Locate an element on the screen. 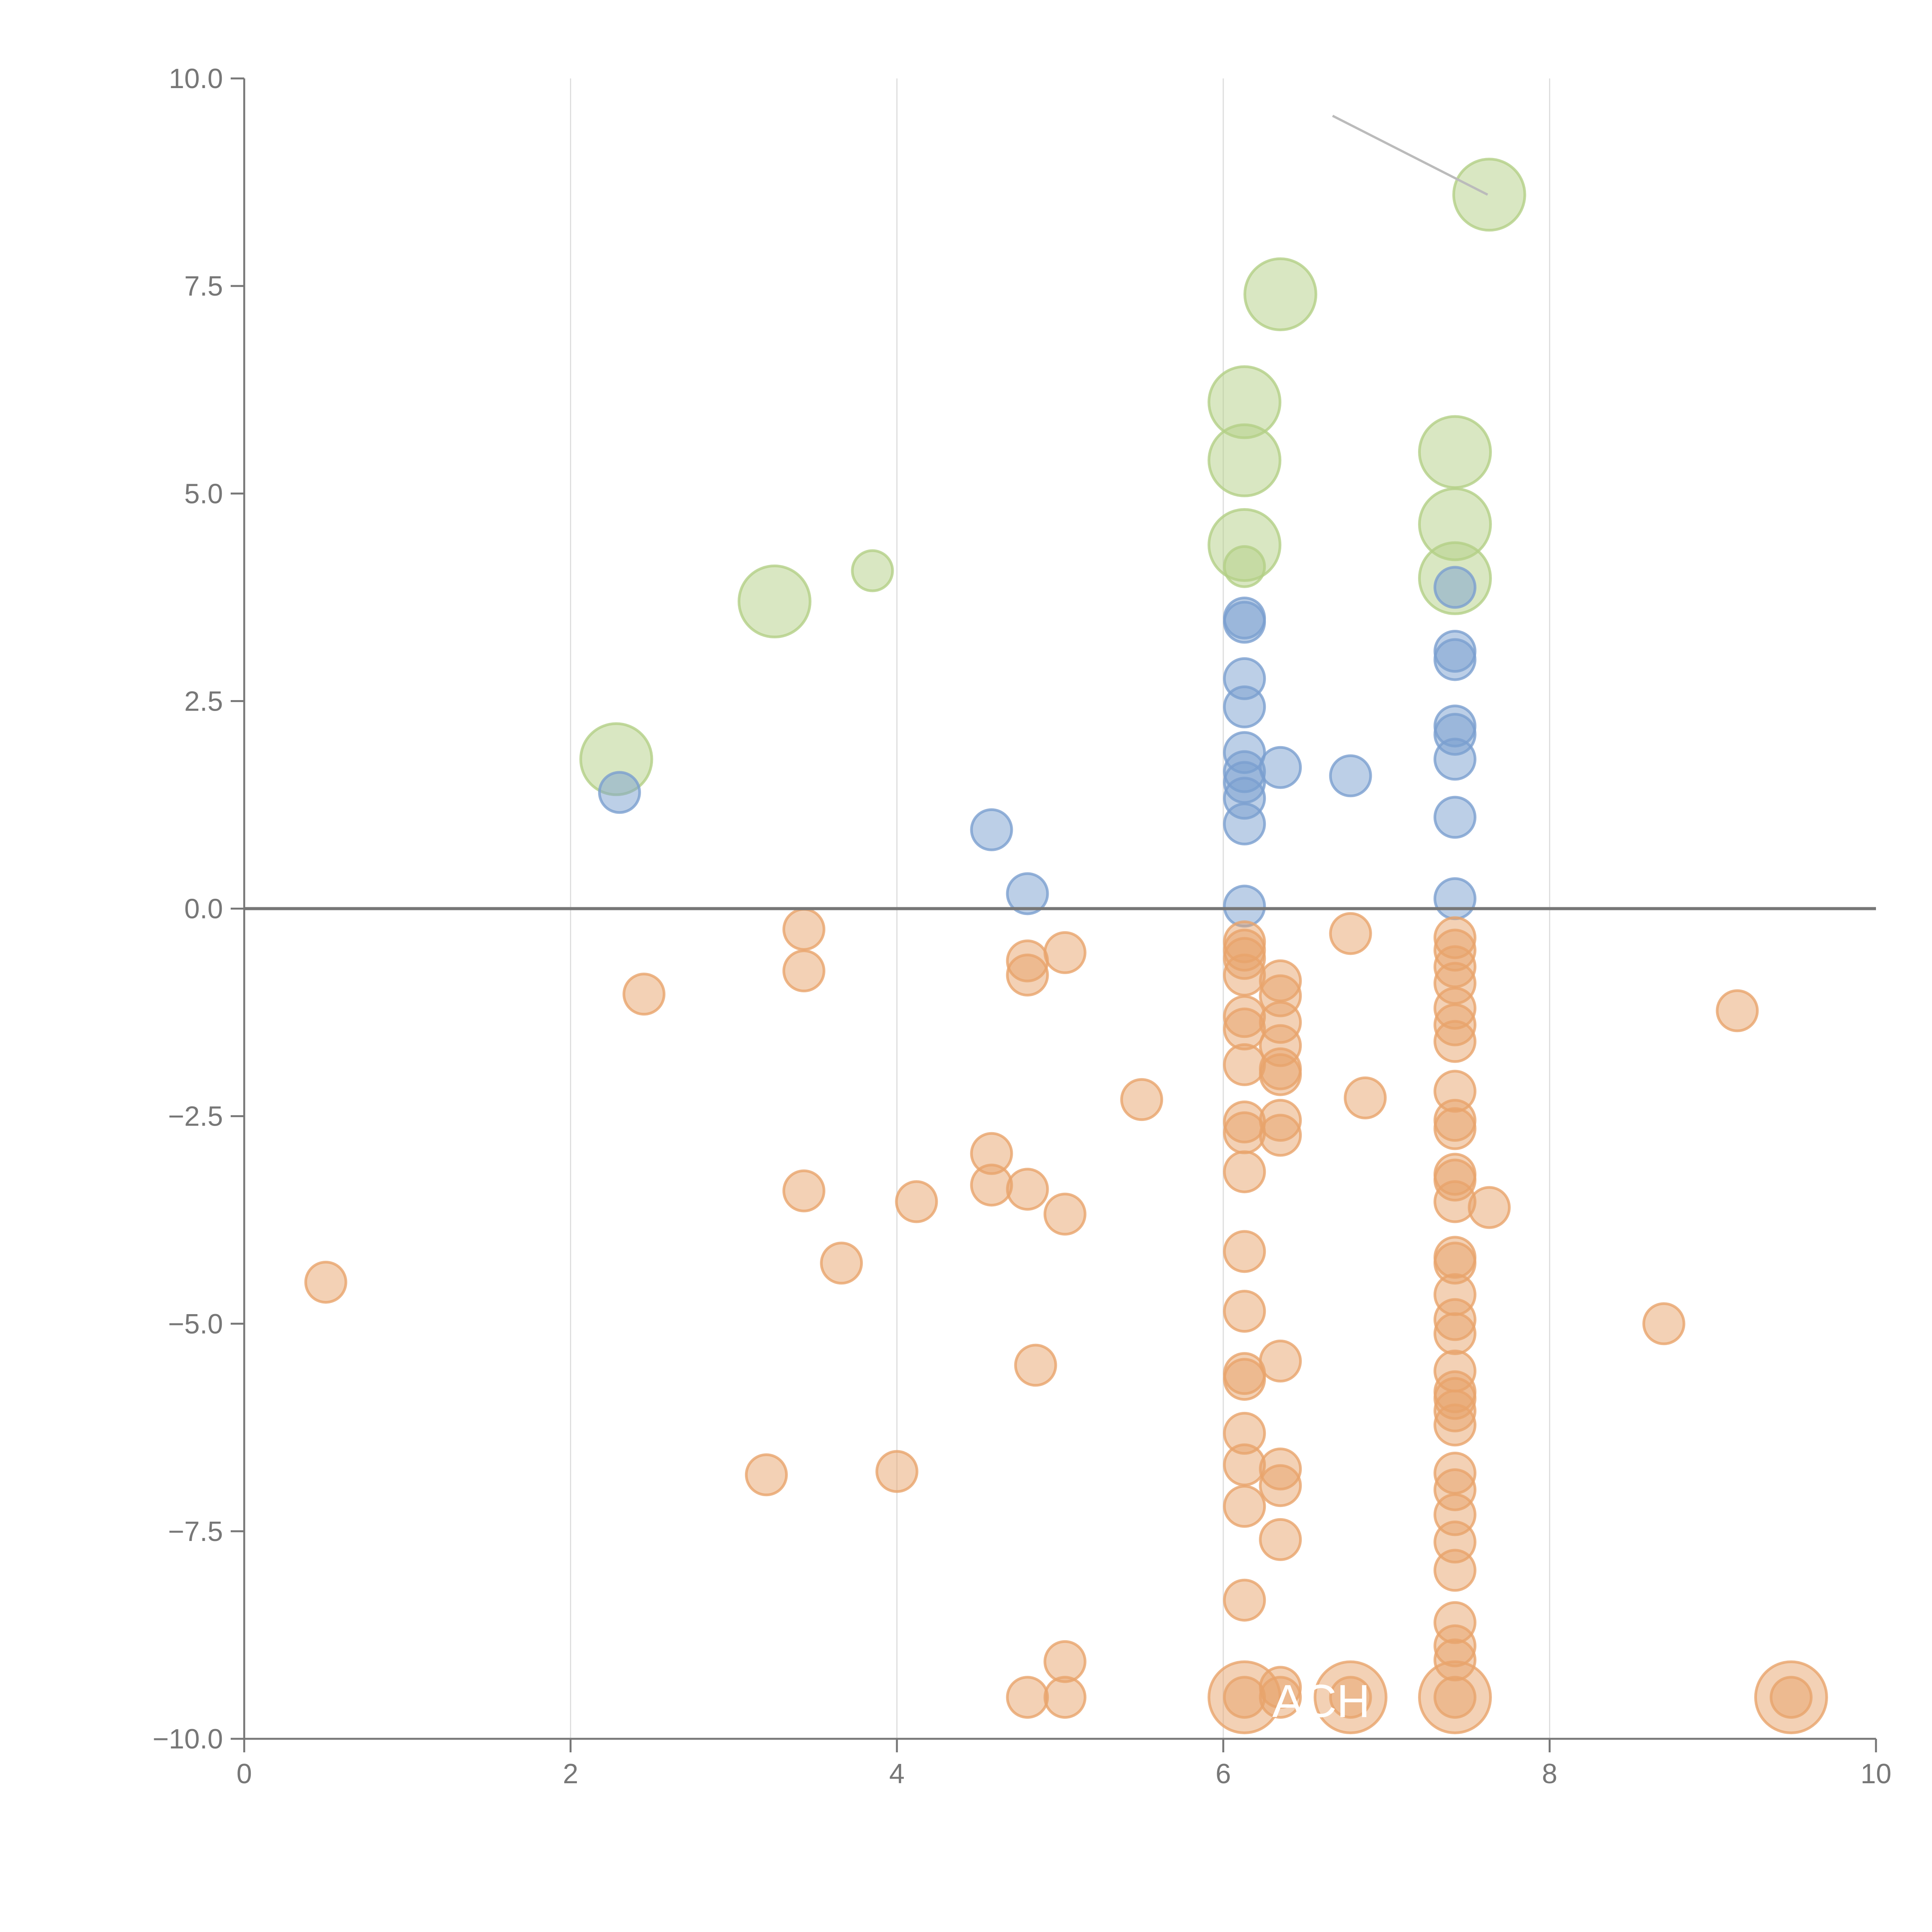  y-tick-label: 2.5 is located at coordinates (204, 702).